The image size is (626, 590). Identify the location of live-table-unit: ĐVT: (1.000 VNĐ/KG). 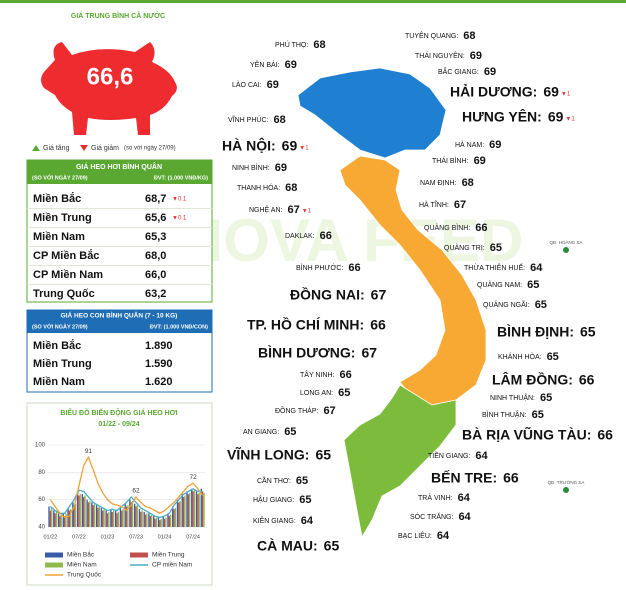
(181, 178).